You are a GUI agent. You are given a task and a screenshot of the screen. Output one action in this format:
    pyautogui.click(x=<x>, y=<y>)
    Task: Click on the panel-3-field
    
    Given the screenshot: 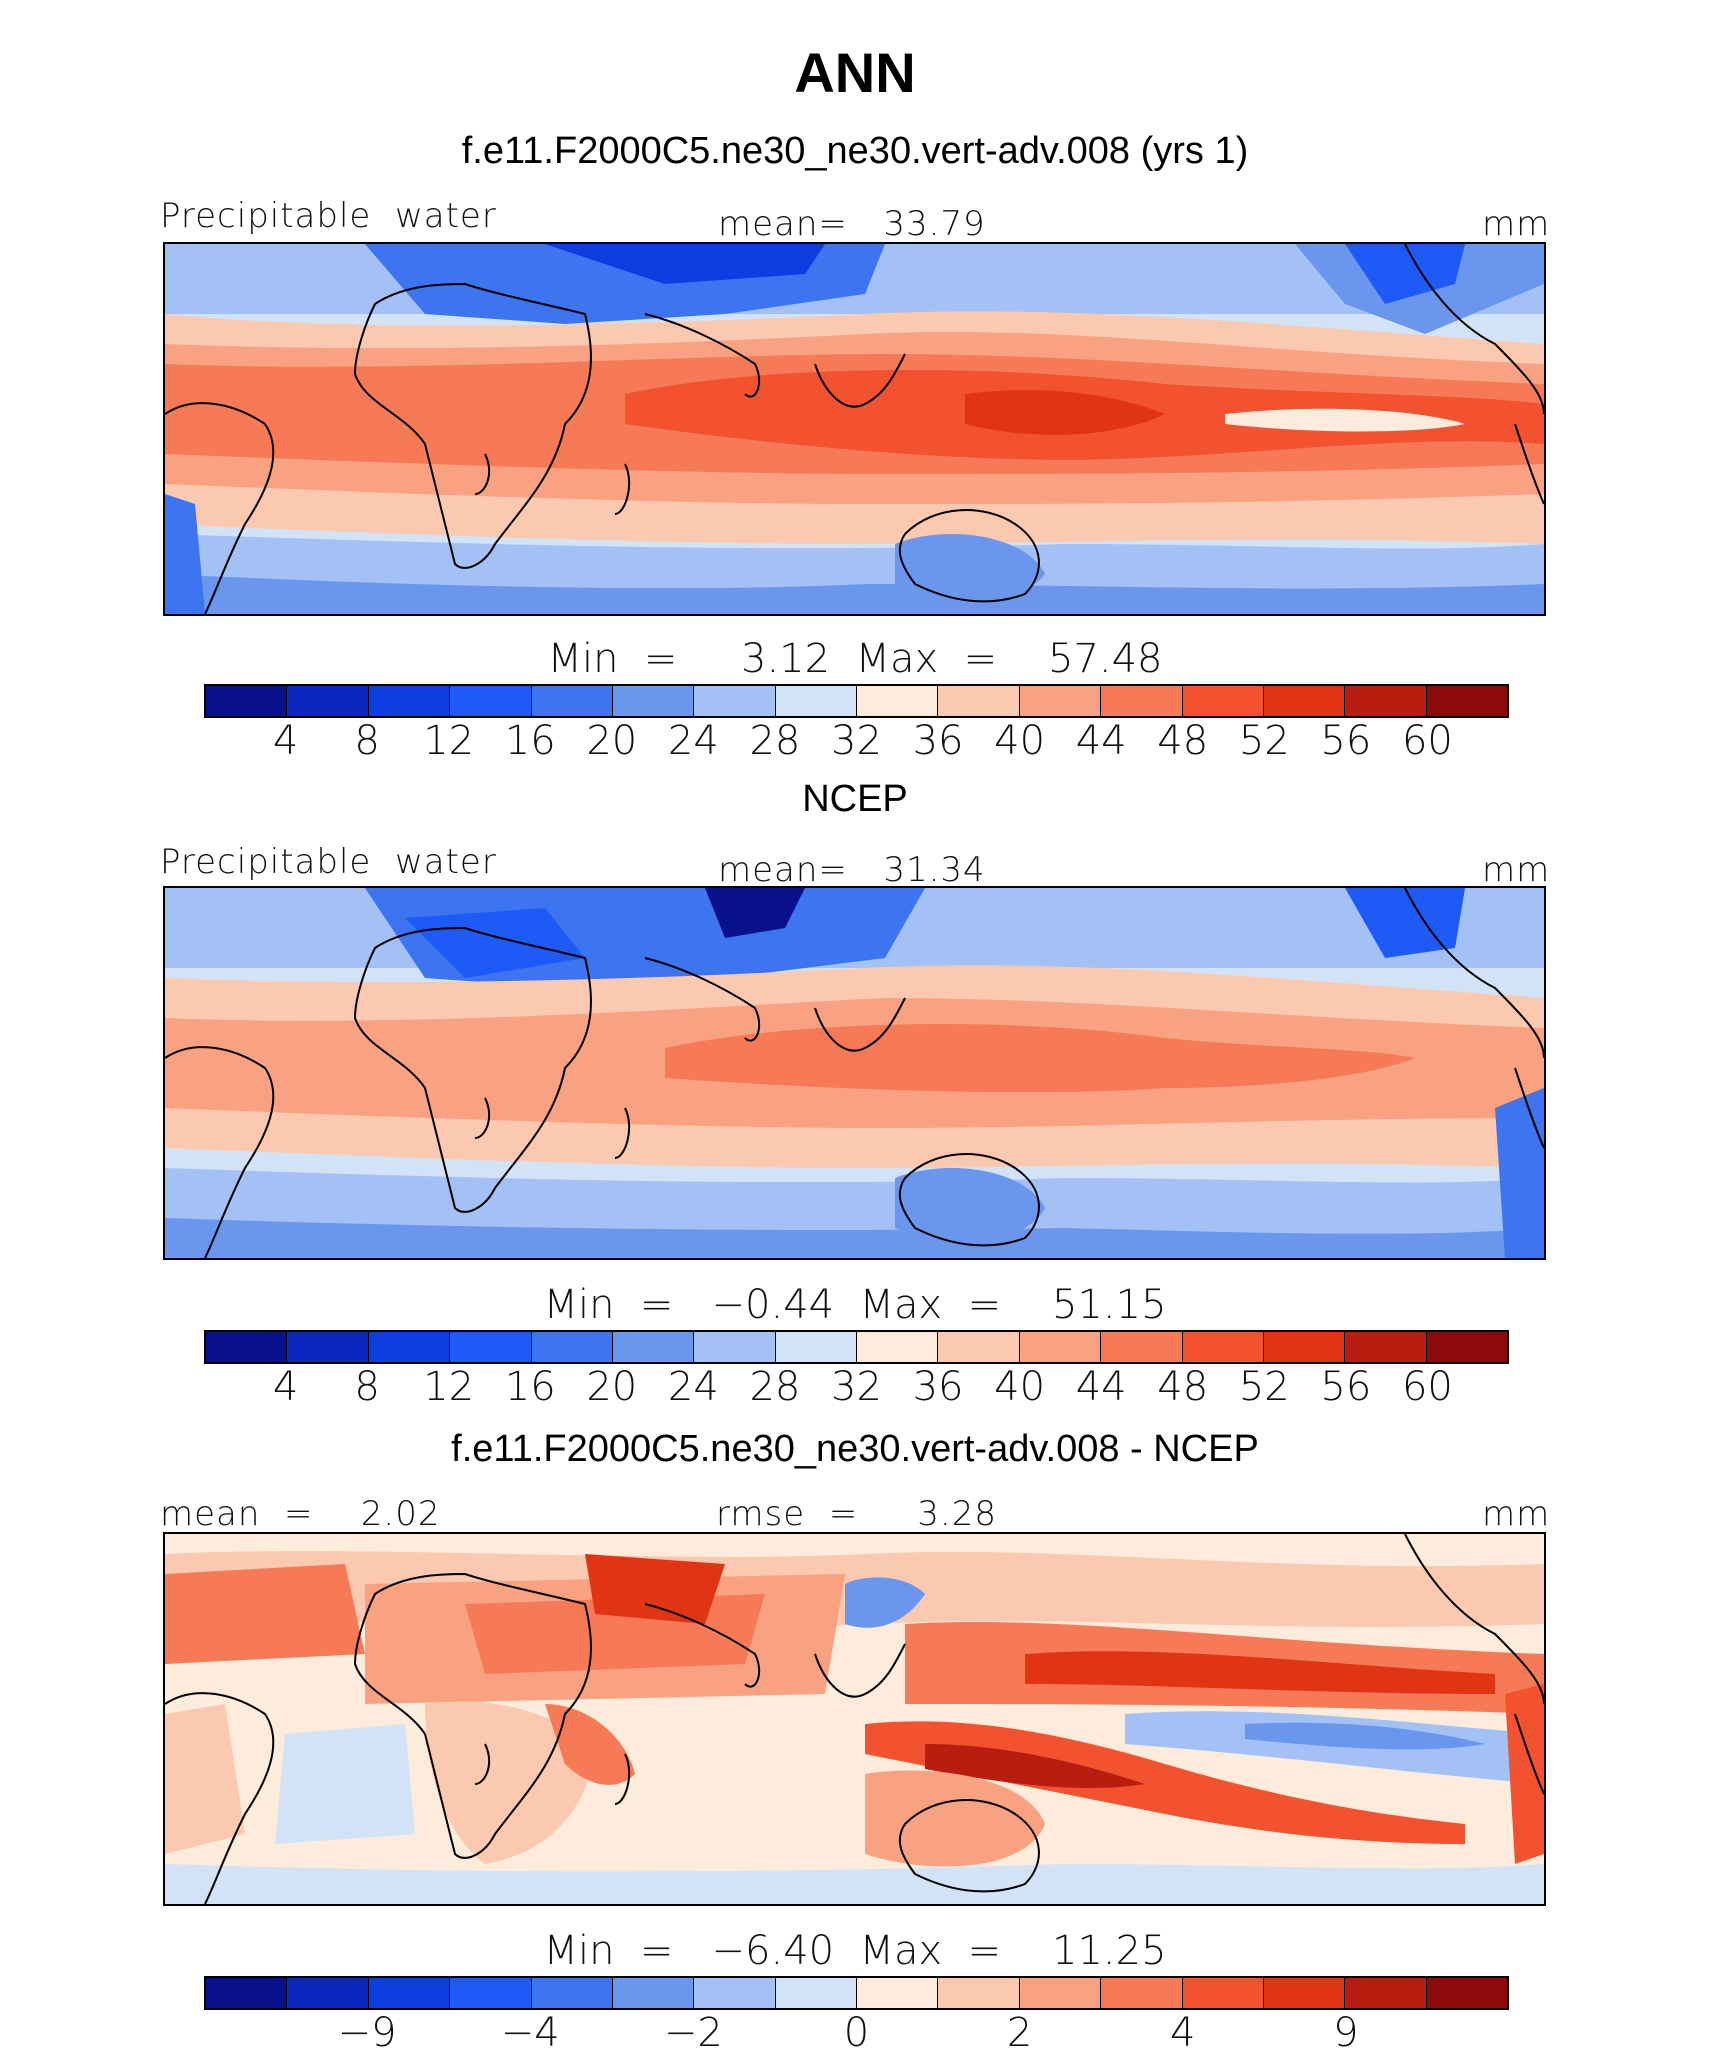 What is the action you would take?
    pyautogui.click(x=854, y=1719)
    